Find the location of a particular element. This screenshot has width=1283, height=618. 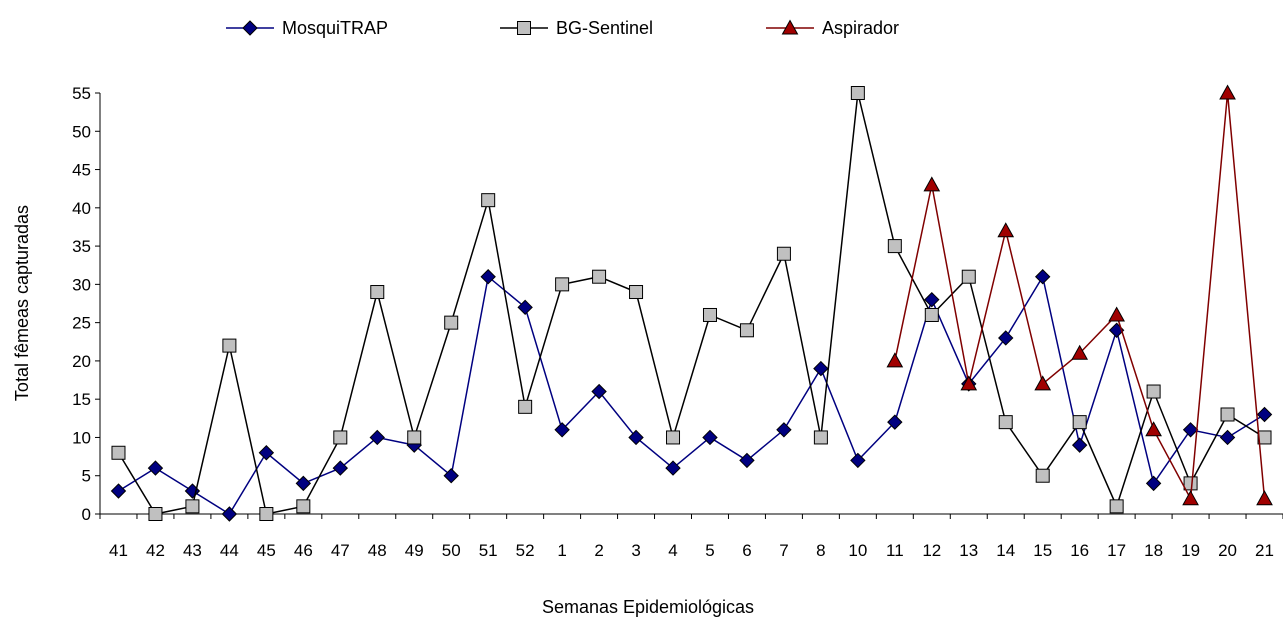

y-tick-label: 35 is located at coordinates (81, 246).